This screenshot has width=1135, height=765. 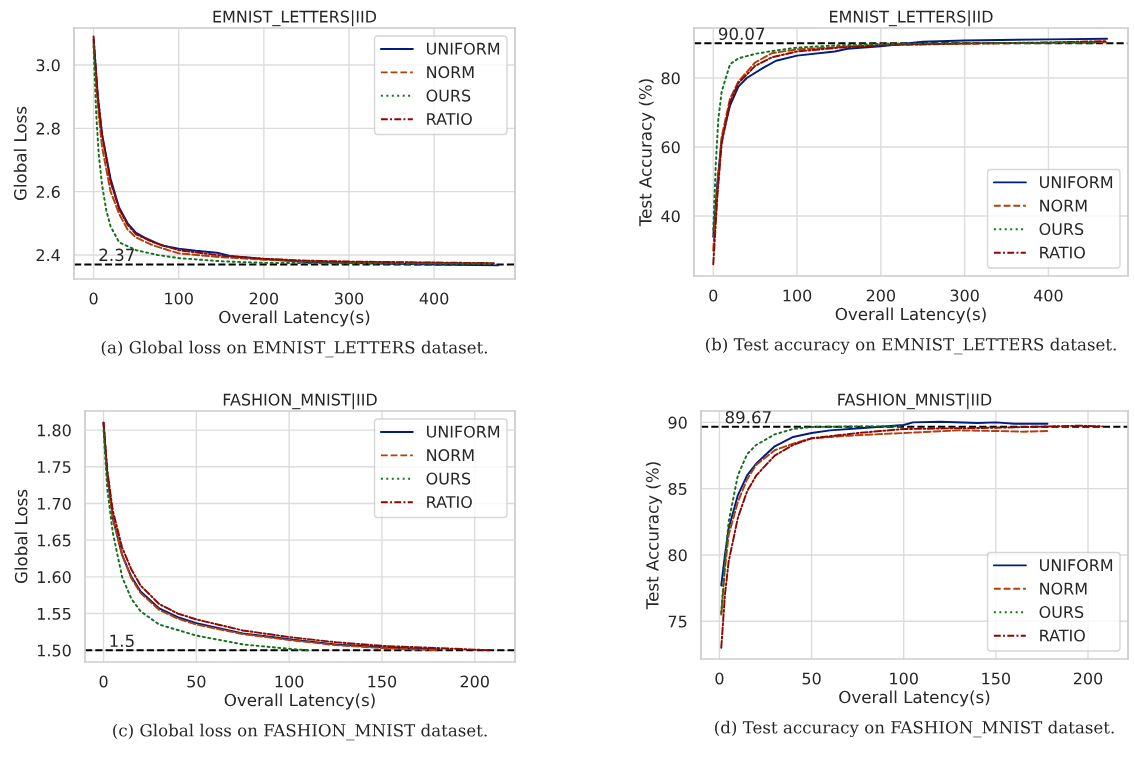 I want to click on y-tick-label: 2.4, so click(x=48, y=255).